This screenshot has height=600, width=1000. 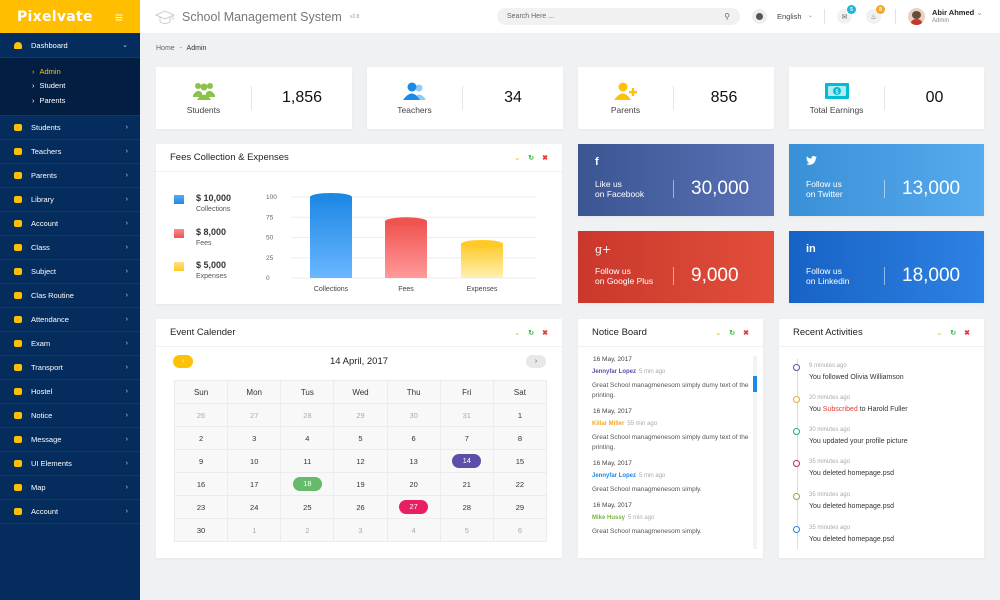 What do you see at coordinates (520, 484) in the screenshot?
I see `calendar-day: 22` at bounding box center [520, 484].